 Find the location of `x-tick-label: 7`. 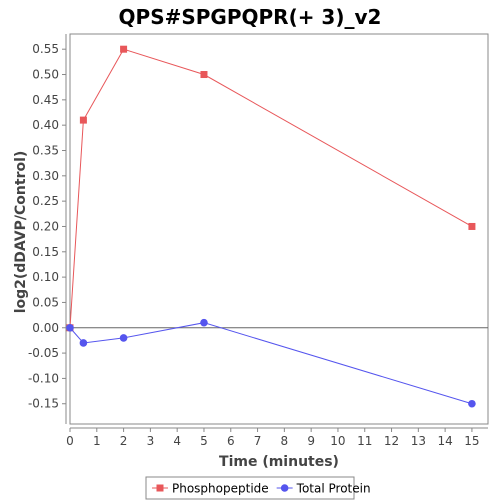

x-tick-label: 7 is located at coordinates (258, 441).